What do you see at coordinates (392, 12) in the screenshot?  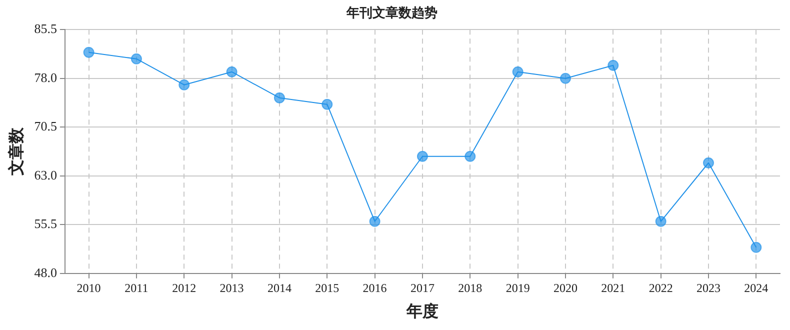 I see `chart-title: 年刊文章数趋势` at bounding box center [392, 12].